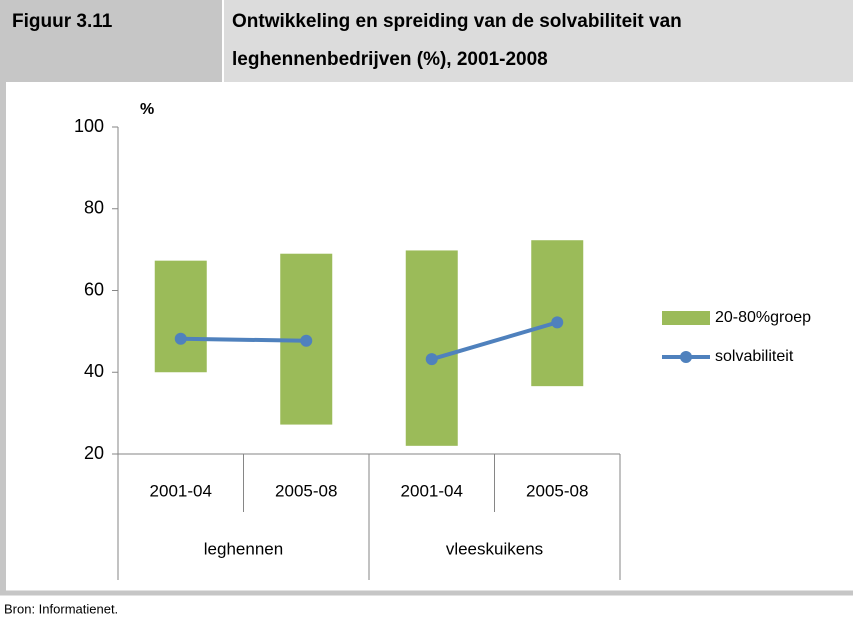  Describe the element at coordinates (243, 548) in the screenshot. I see `group-label: leghennen` at that location.